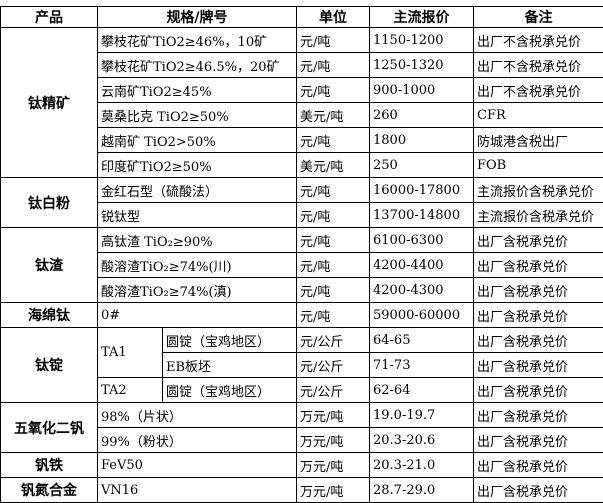 The width and height of the screenshot is (603, 503). What do you see at coordinates (422, 90) in the screenshot?
I see `price-cell: 900-1000` at bounding box center [422, 90].